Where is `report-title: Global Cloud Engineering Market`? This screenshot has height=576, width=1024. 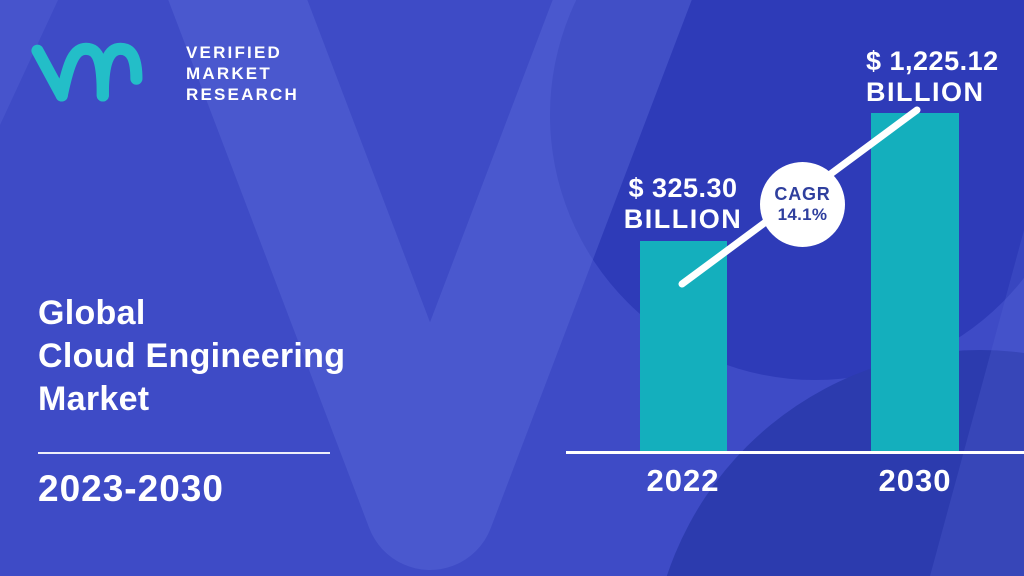 report-title: Global Cloud Engineering Market is located at coordinates (191, 356).